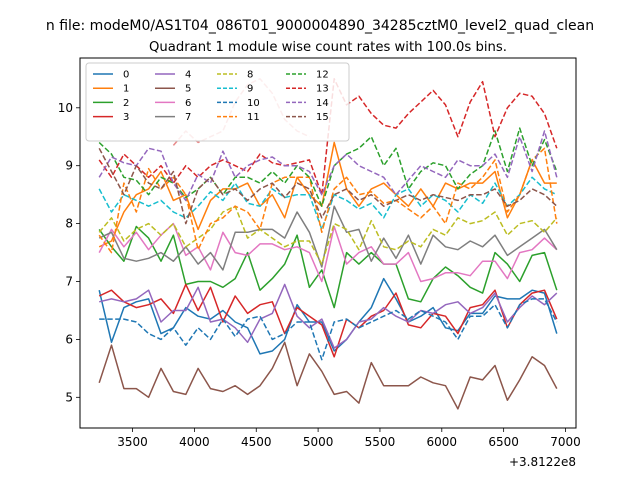  I want to click on legend-label-10: 10, so click(253, 103).